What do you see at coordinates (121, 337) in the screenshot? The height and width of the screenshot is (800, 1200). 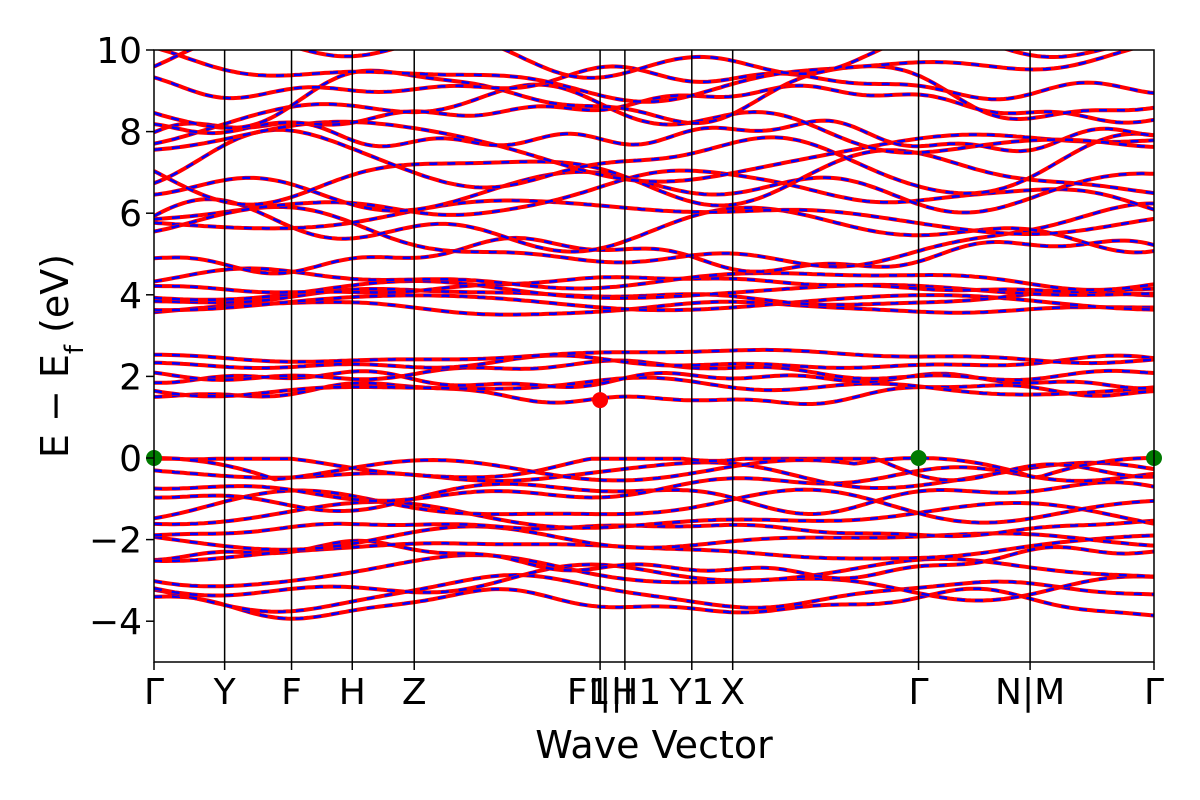 I see `y-axis-ticks: −4 −2 0 2 4 6 8 10` at bounding box center [121, 337].